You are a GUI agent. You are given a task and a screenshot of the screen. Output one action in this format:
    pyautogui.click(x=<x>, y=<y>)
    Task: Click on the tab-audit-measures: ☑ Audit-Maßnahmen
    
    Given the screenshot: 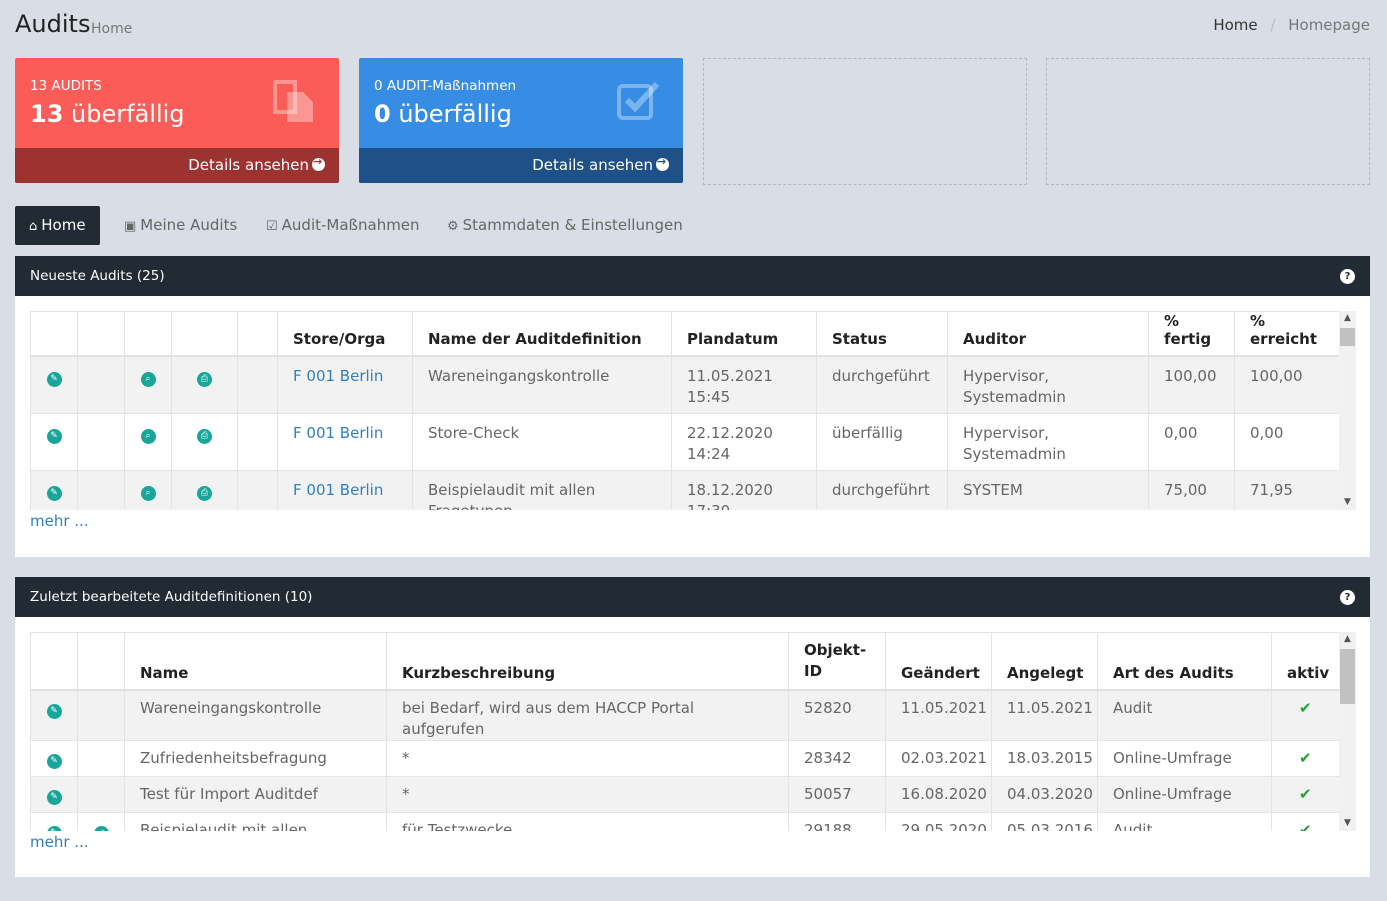 What is the action you would take?
    pyautogui.click(x=343, y=225)
    